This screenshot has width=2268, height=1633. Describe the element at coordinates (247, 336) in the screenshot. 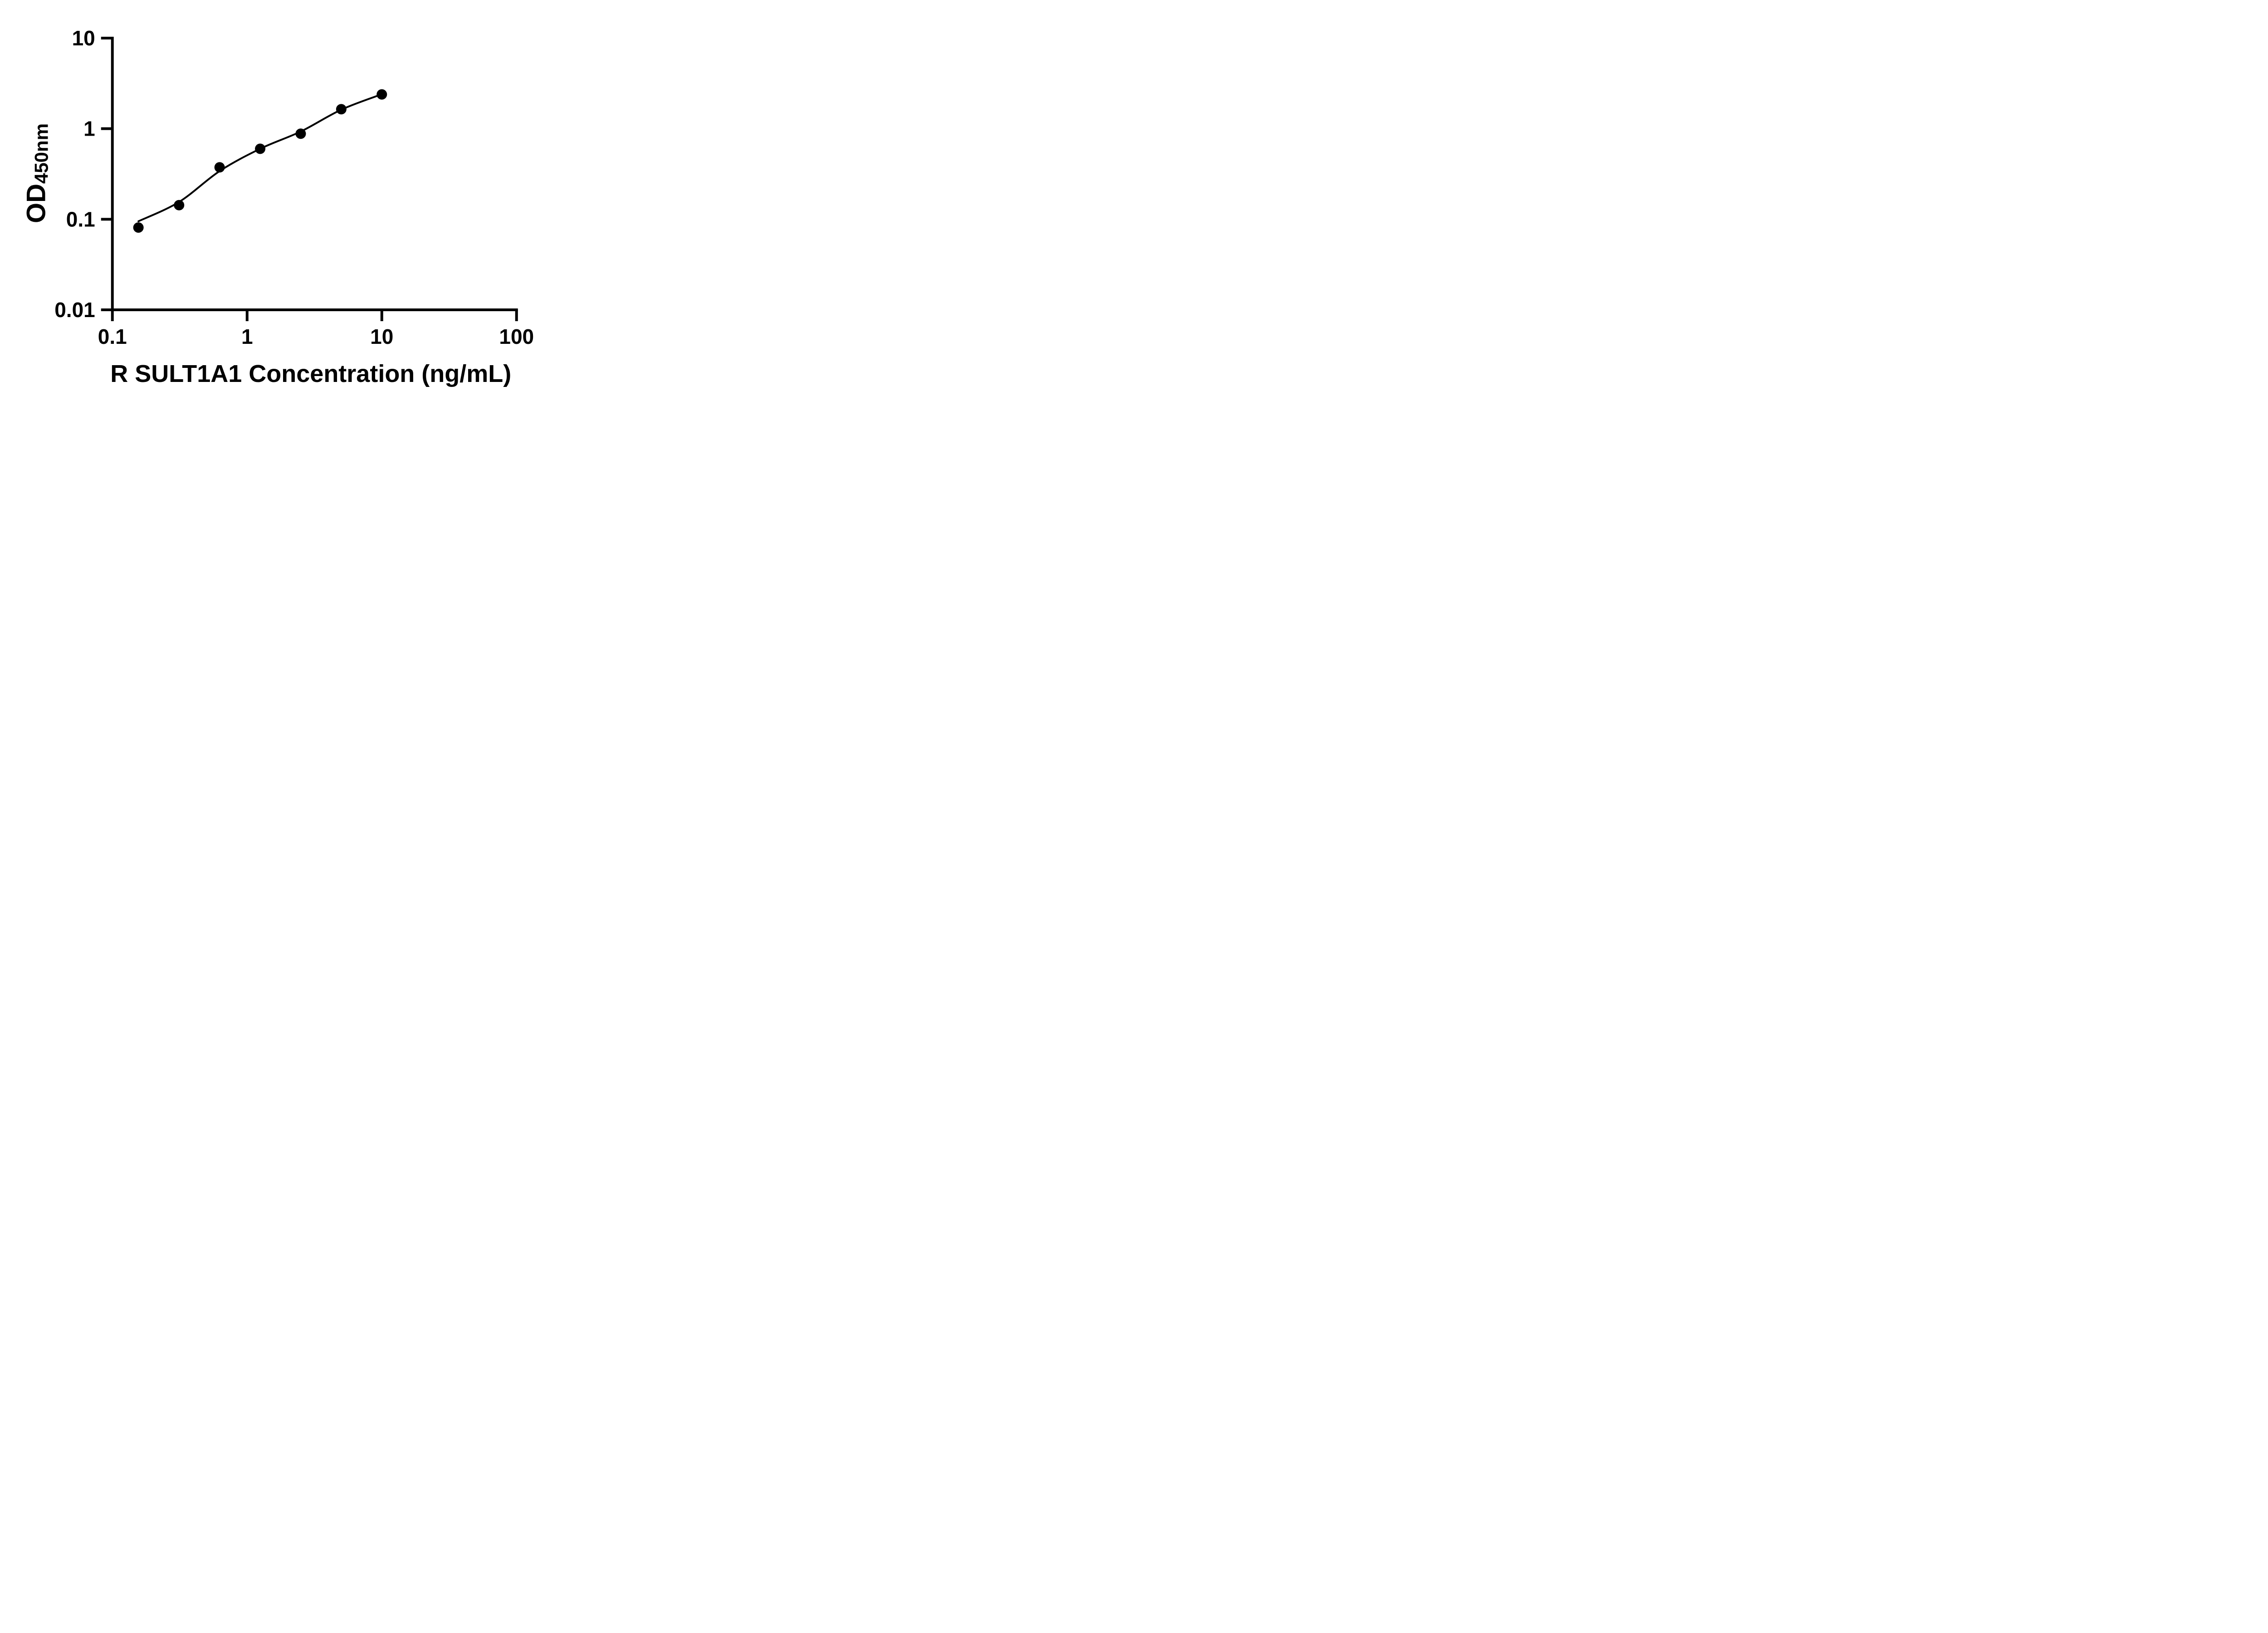

I see `x-tick-label-1: 1` at that location.